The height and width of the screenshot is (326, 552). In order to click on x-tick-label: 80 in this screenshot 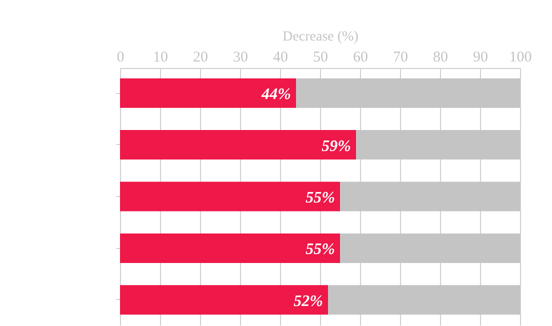, I will do `click(440, 58)`.